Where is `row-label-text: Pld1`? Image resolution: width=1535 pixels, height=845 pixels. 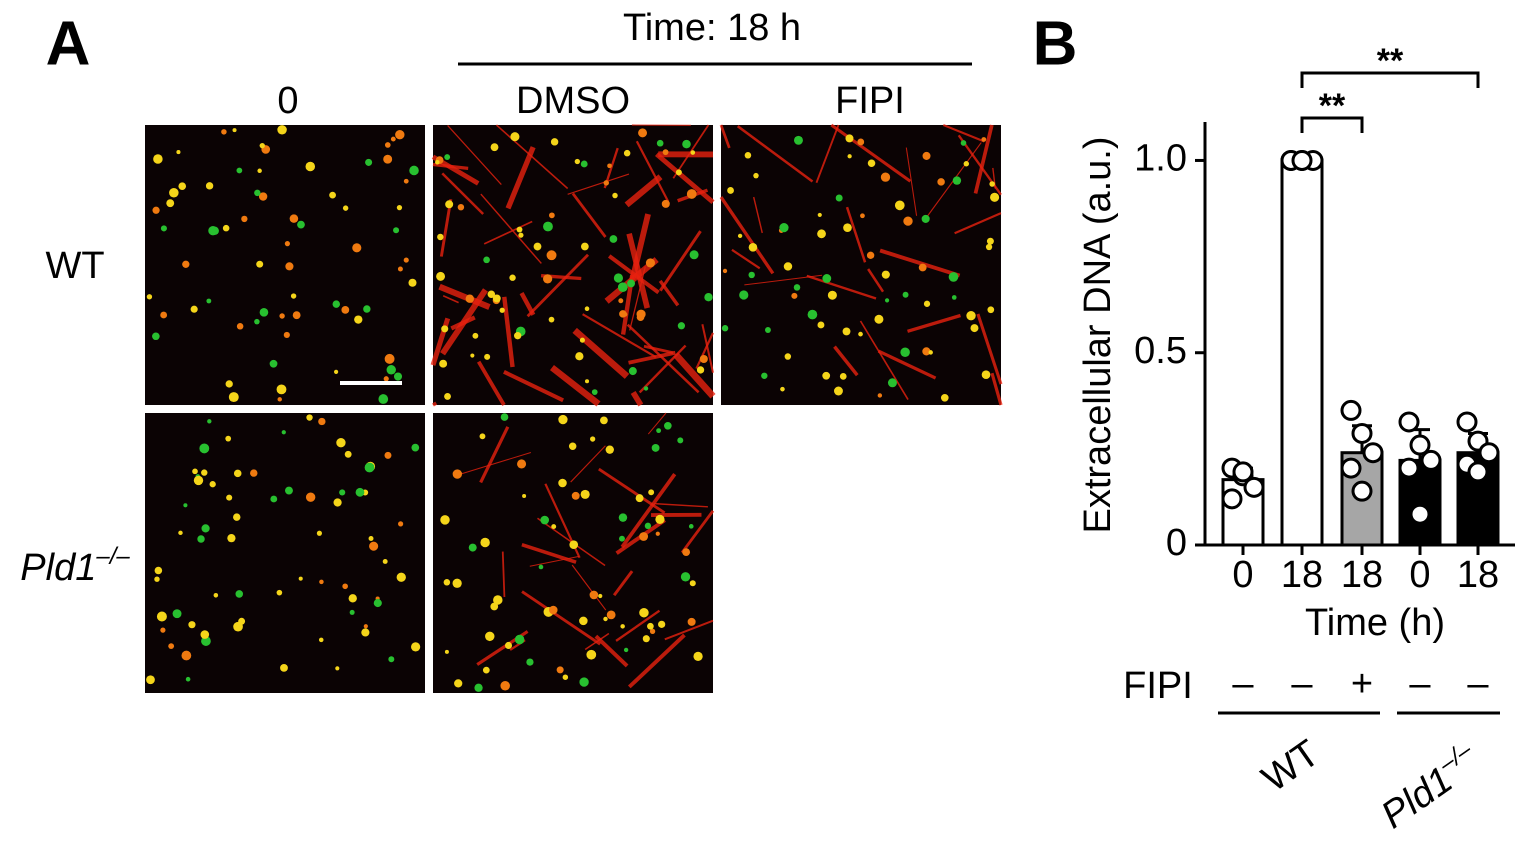 row-label-text: Pld1 is located at coordinates (58, 568).